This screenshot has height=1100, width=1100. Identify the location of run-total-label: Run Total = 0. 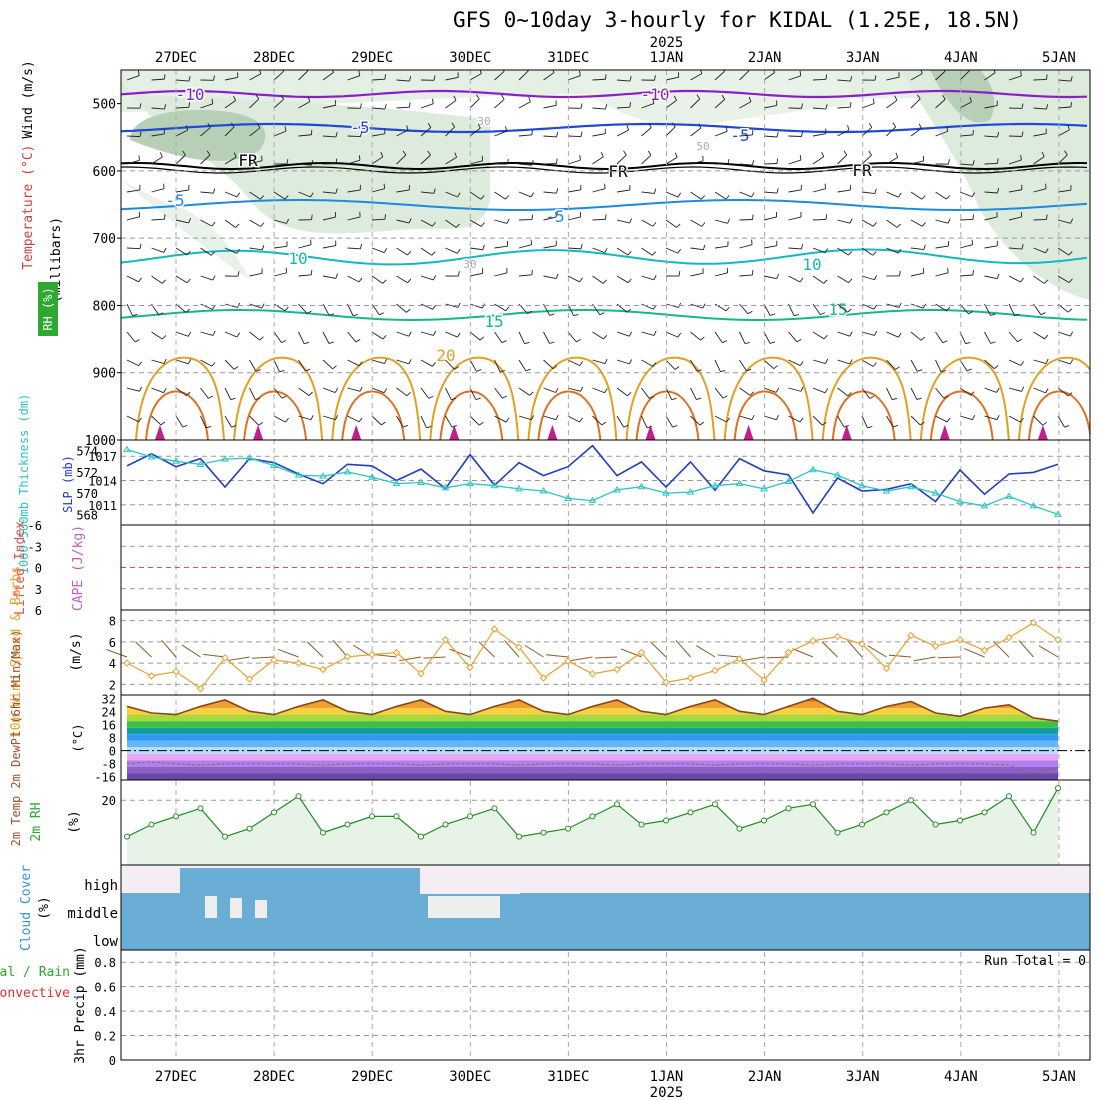
(1035, 961).